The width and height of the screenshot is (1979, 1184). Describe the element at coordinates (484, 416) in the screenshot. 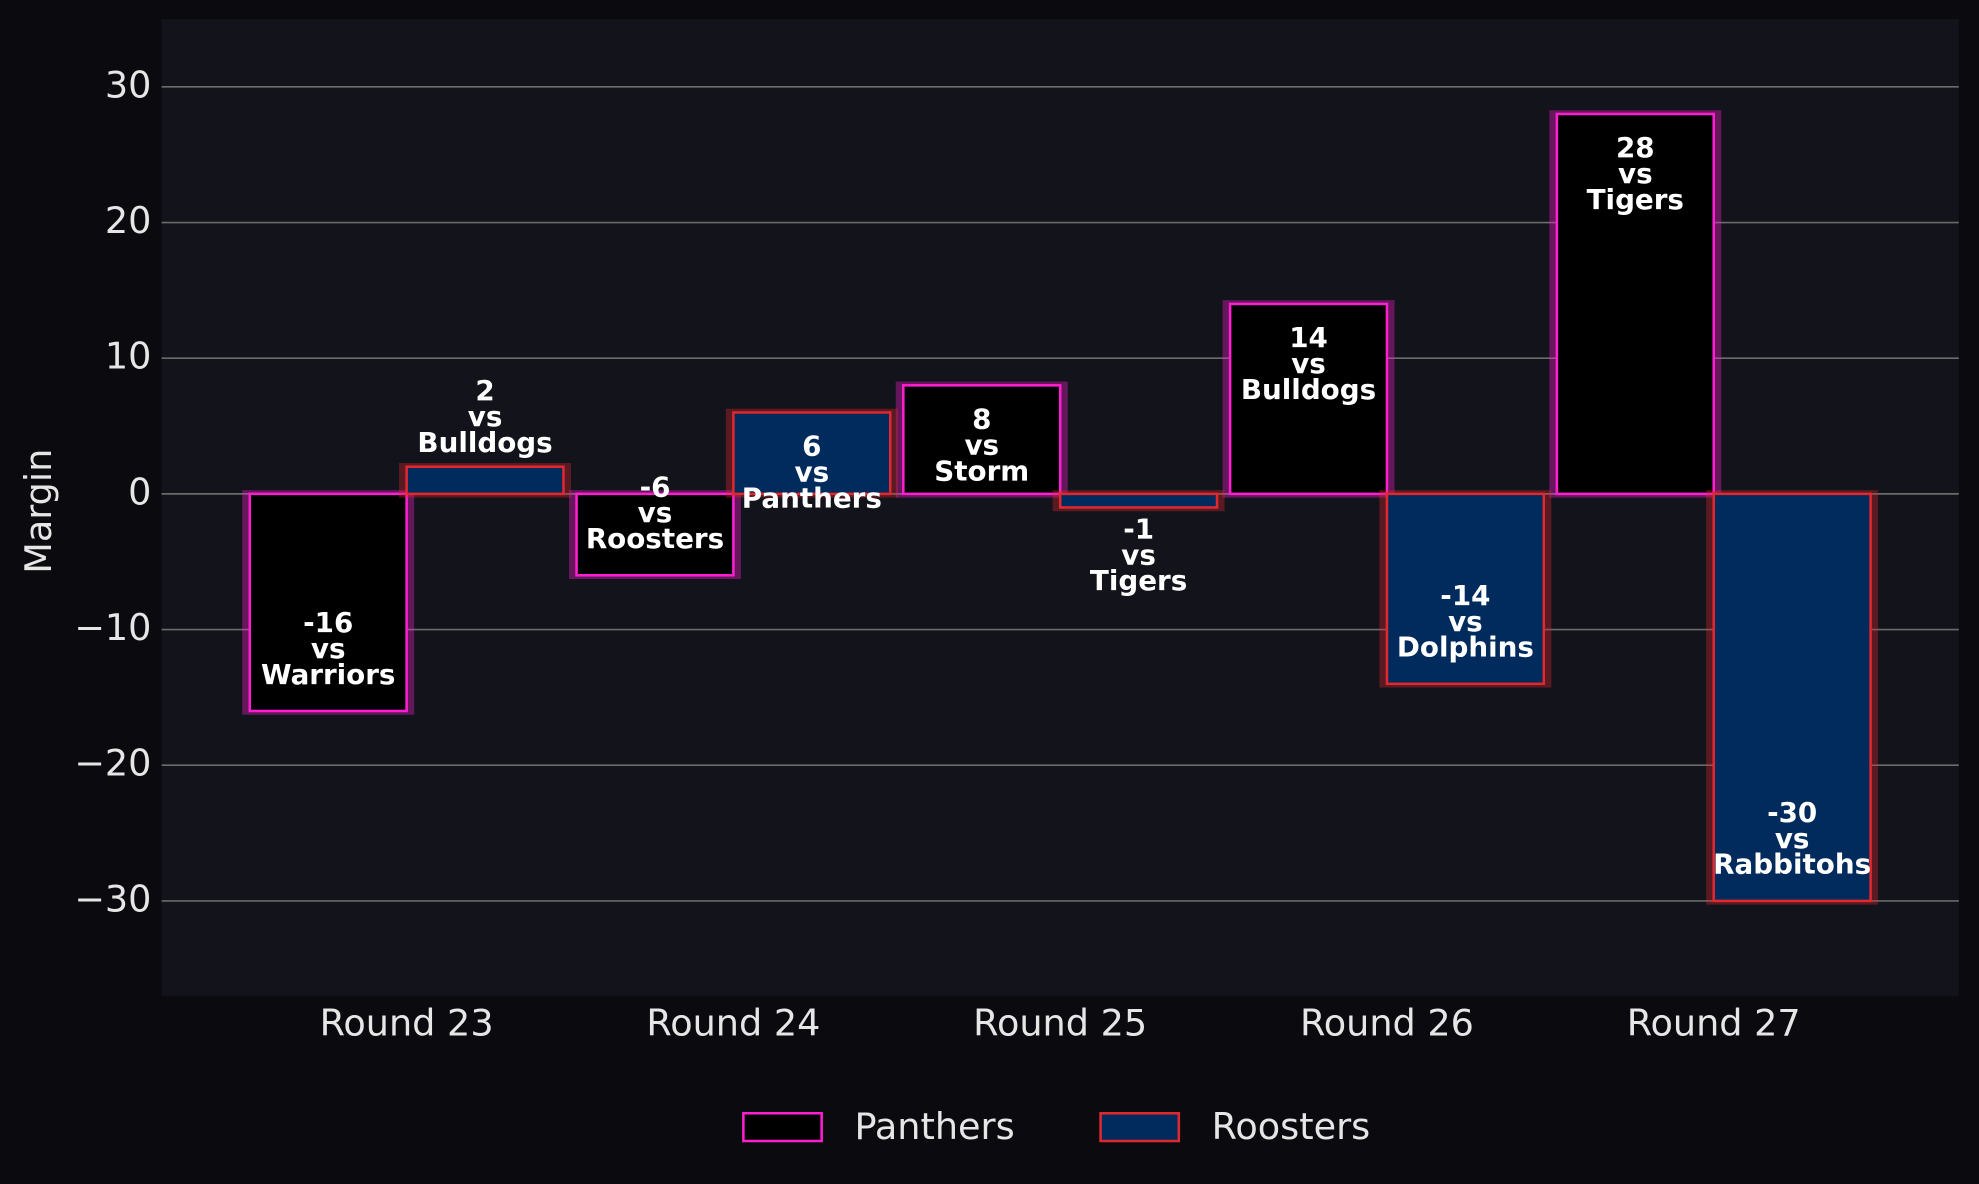

I see `value-label: 2 vs Bulldogs` at that location.